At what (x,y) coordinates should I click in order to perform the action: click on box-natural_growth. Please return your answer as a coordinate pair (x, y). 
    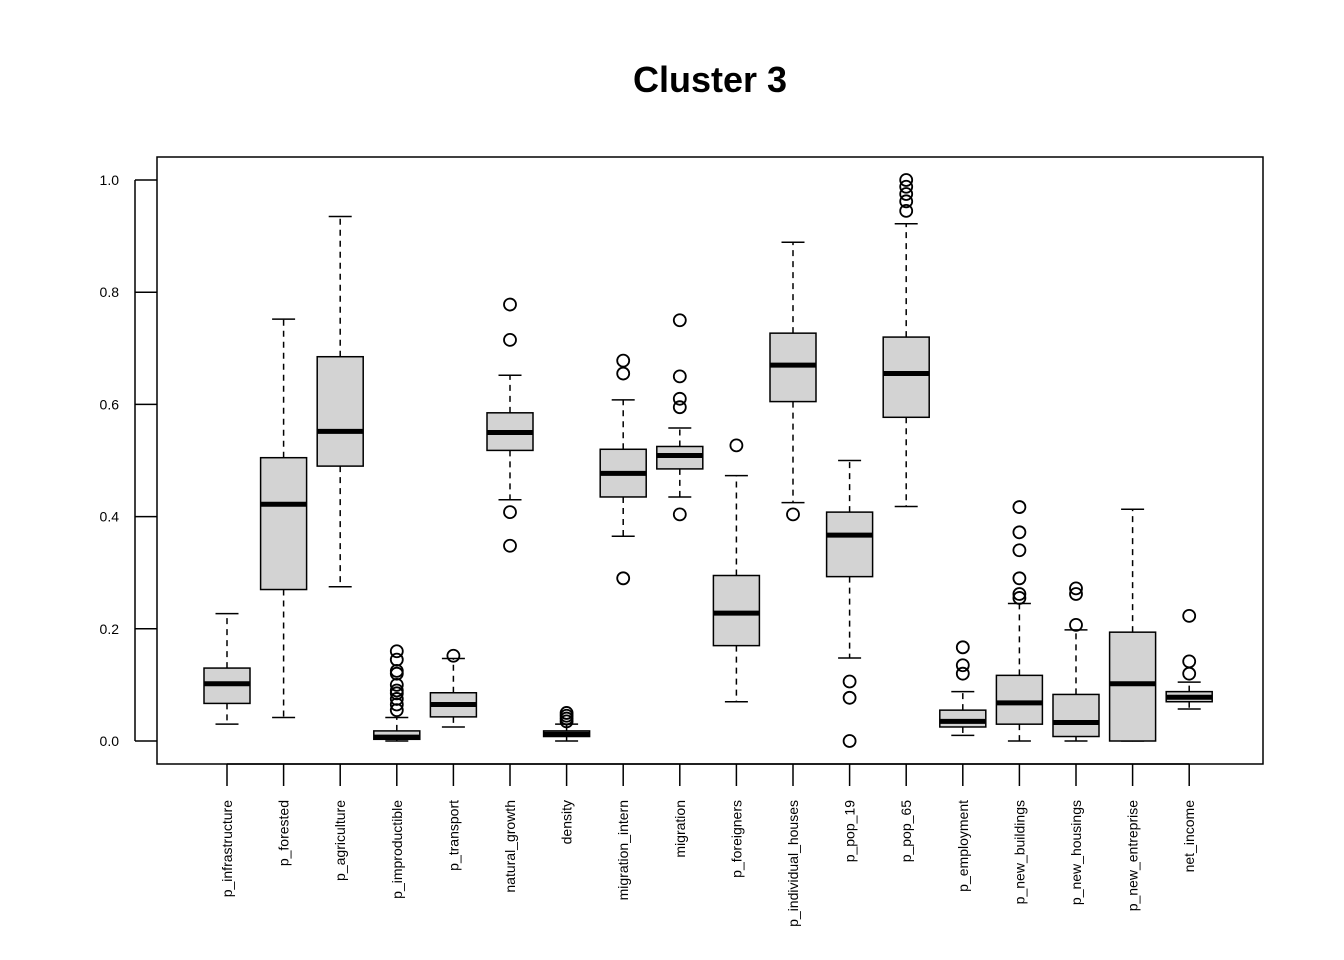
    Looking at the image, I should click on (510, 425).